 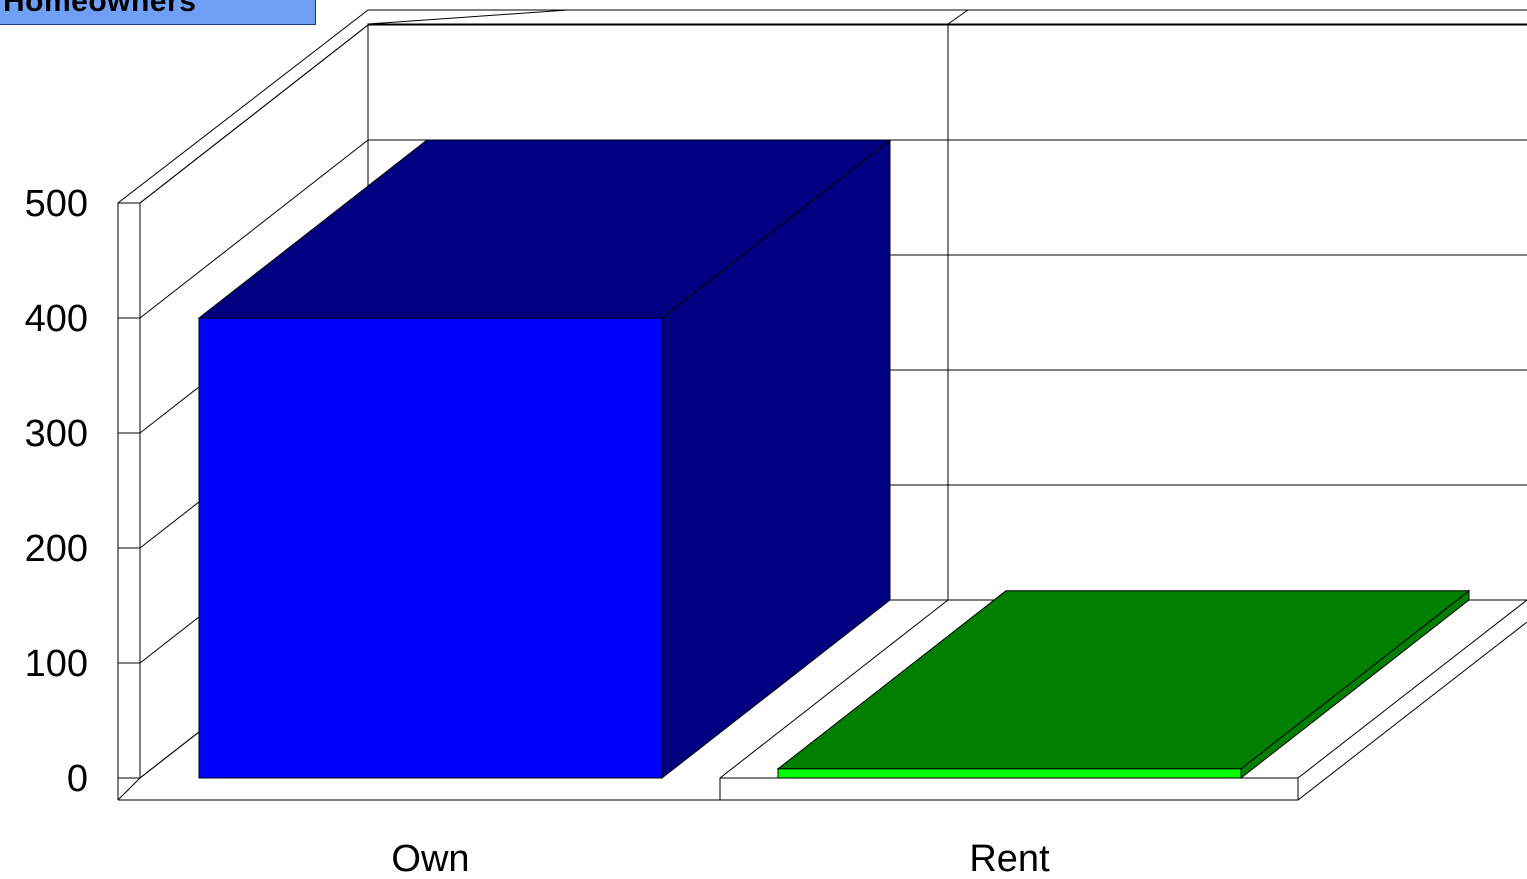 What do you see at coordinates (129, 789) in the screenshot?
I see `floor-corner` at bounding box center [129, 789].